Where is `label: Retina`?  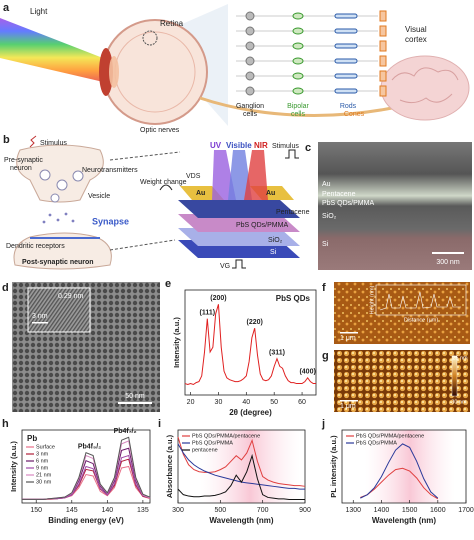 label: Retina is located at coordinates (172, 23).